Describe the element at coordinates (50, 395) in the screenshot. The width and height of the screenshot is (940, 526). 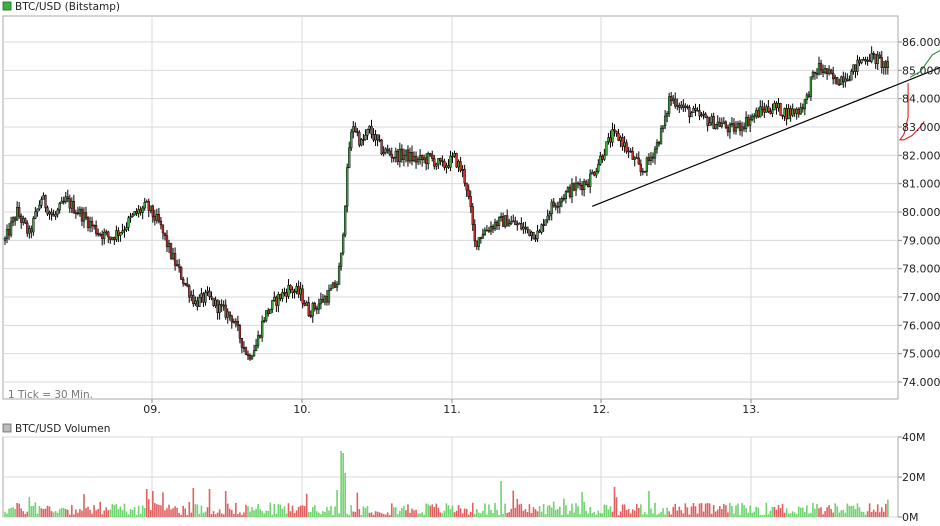
I see `tick-note: 1 Tick = 30 Min.` at that location.